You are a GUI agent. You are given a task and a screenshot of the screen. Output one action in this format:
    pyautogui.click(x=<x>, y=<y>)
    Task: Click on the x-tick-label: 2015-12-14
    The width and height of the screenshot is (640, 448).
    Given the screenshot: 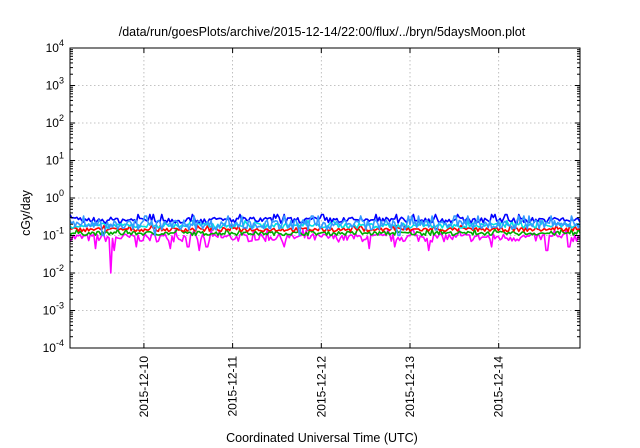 What is the action you would take?
    pyautogui.click(x=499, y=387)
    